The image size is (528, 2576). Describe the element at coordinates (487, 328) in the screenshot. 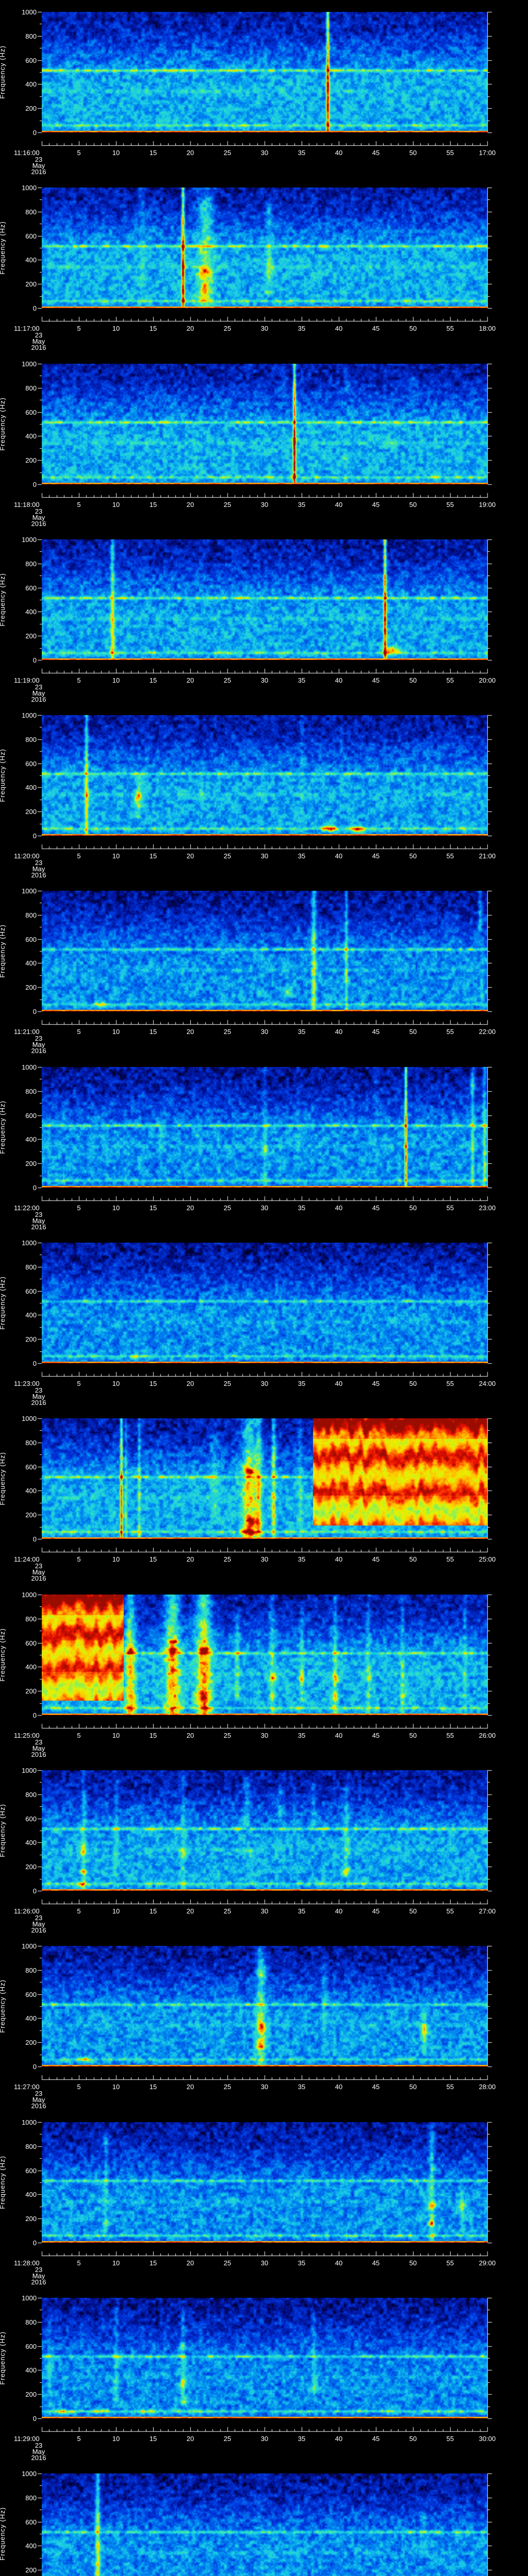

I see `x-end-time-label: 18:00` at that location.